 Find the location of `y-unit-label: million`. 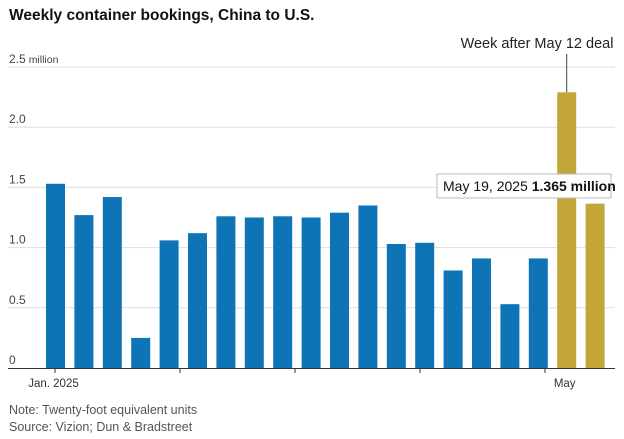

y-unit-label: million is located at coordinates (44, 60).